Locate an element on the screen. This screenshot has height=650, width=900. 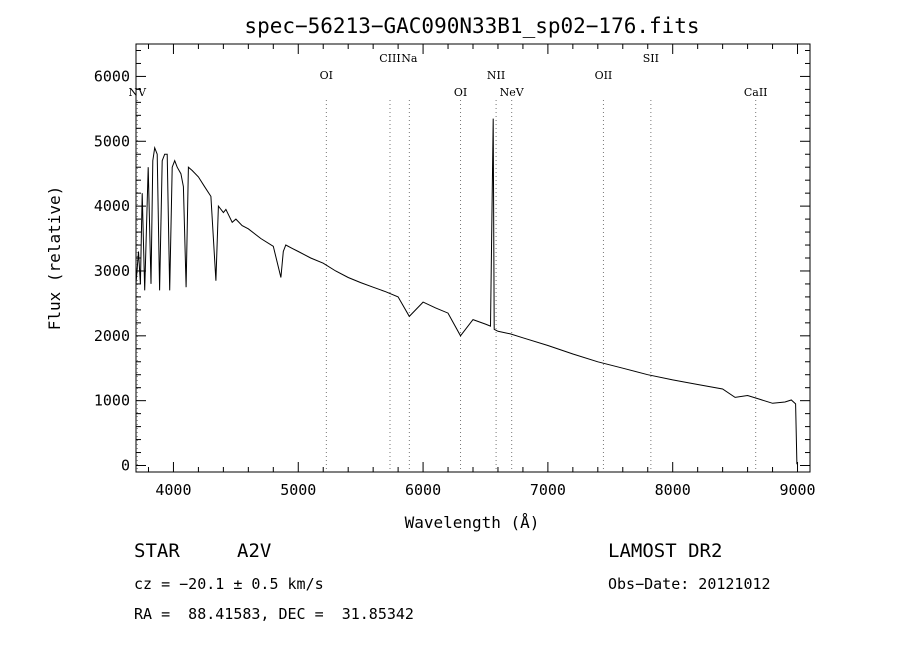
chart-title: spec−56213−GAC090N33B1_sp02−176.fits is located at coordinates (471, 26).